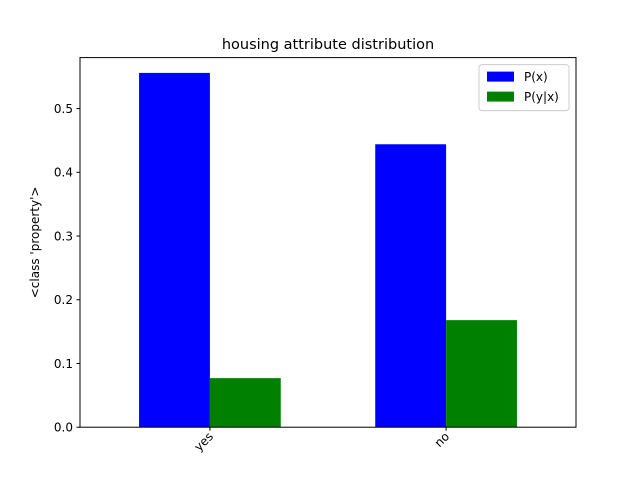  What do you see at coordinates (541, 97) in the screenshot?
I see `legend-entry-label: P(y|x)` at bounding box center [541, 97].